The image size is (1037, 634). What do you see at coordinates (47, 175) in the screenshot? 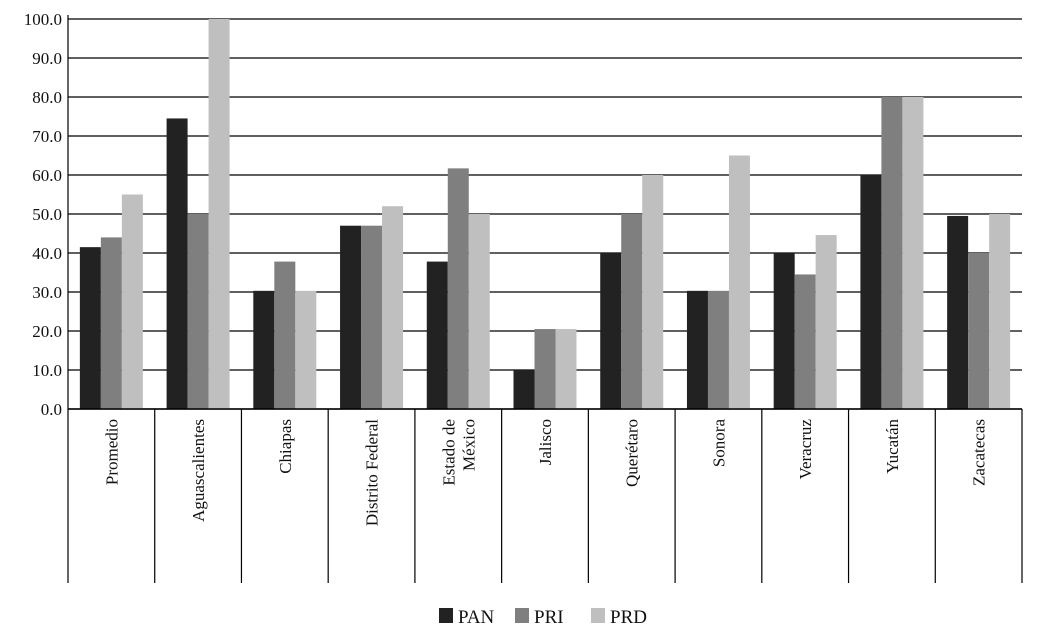
I see `y-tick-label: 60.0` at bounding box center [47, 175].